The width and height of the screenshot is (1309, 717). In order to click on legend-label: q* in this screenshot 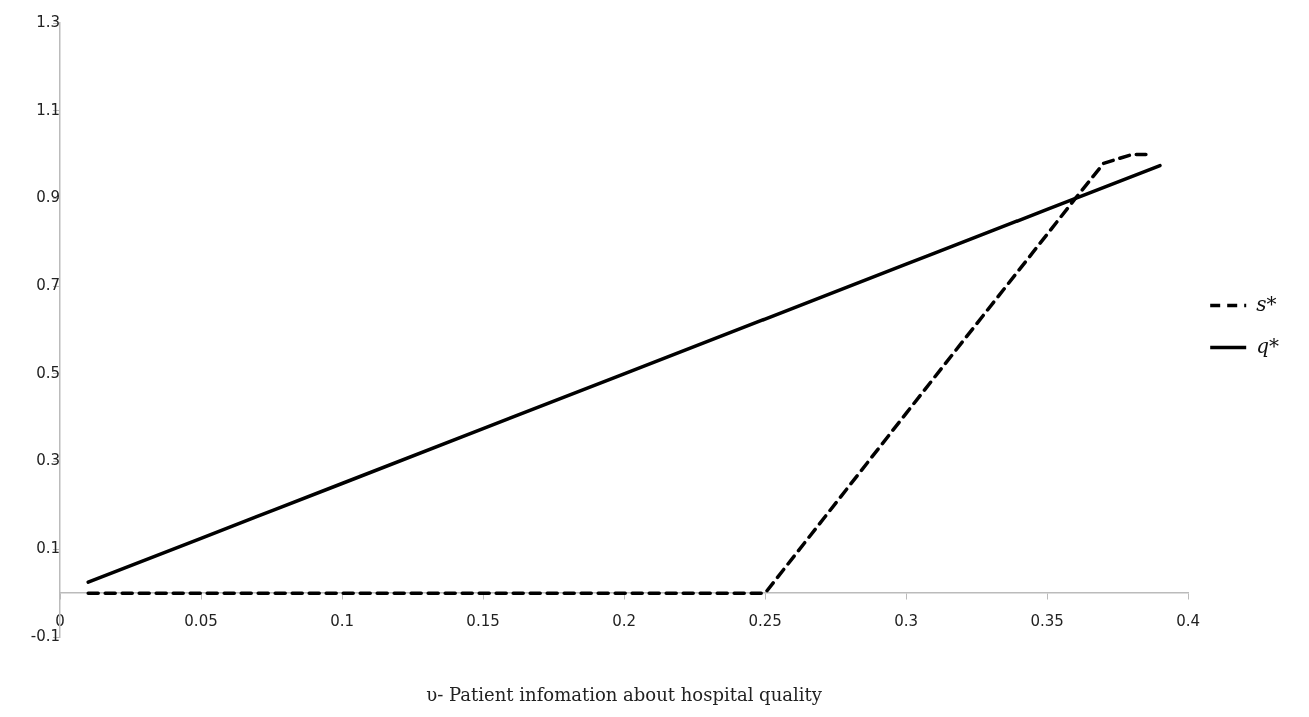, I will do `click(1268, 345)`.